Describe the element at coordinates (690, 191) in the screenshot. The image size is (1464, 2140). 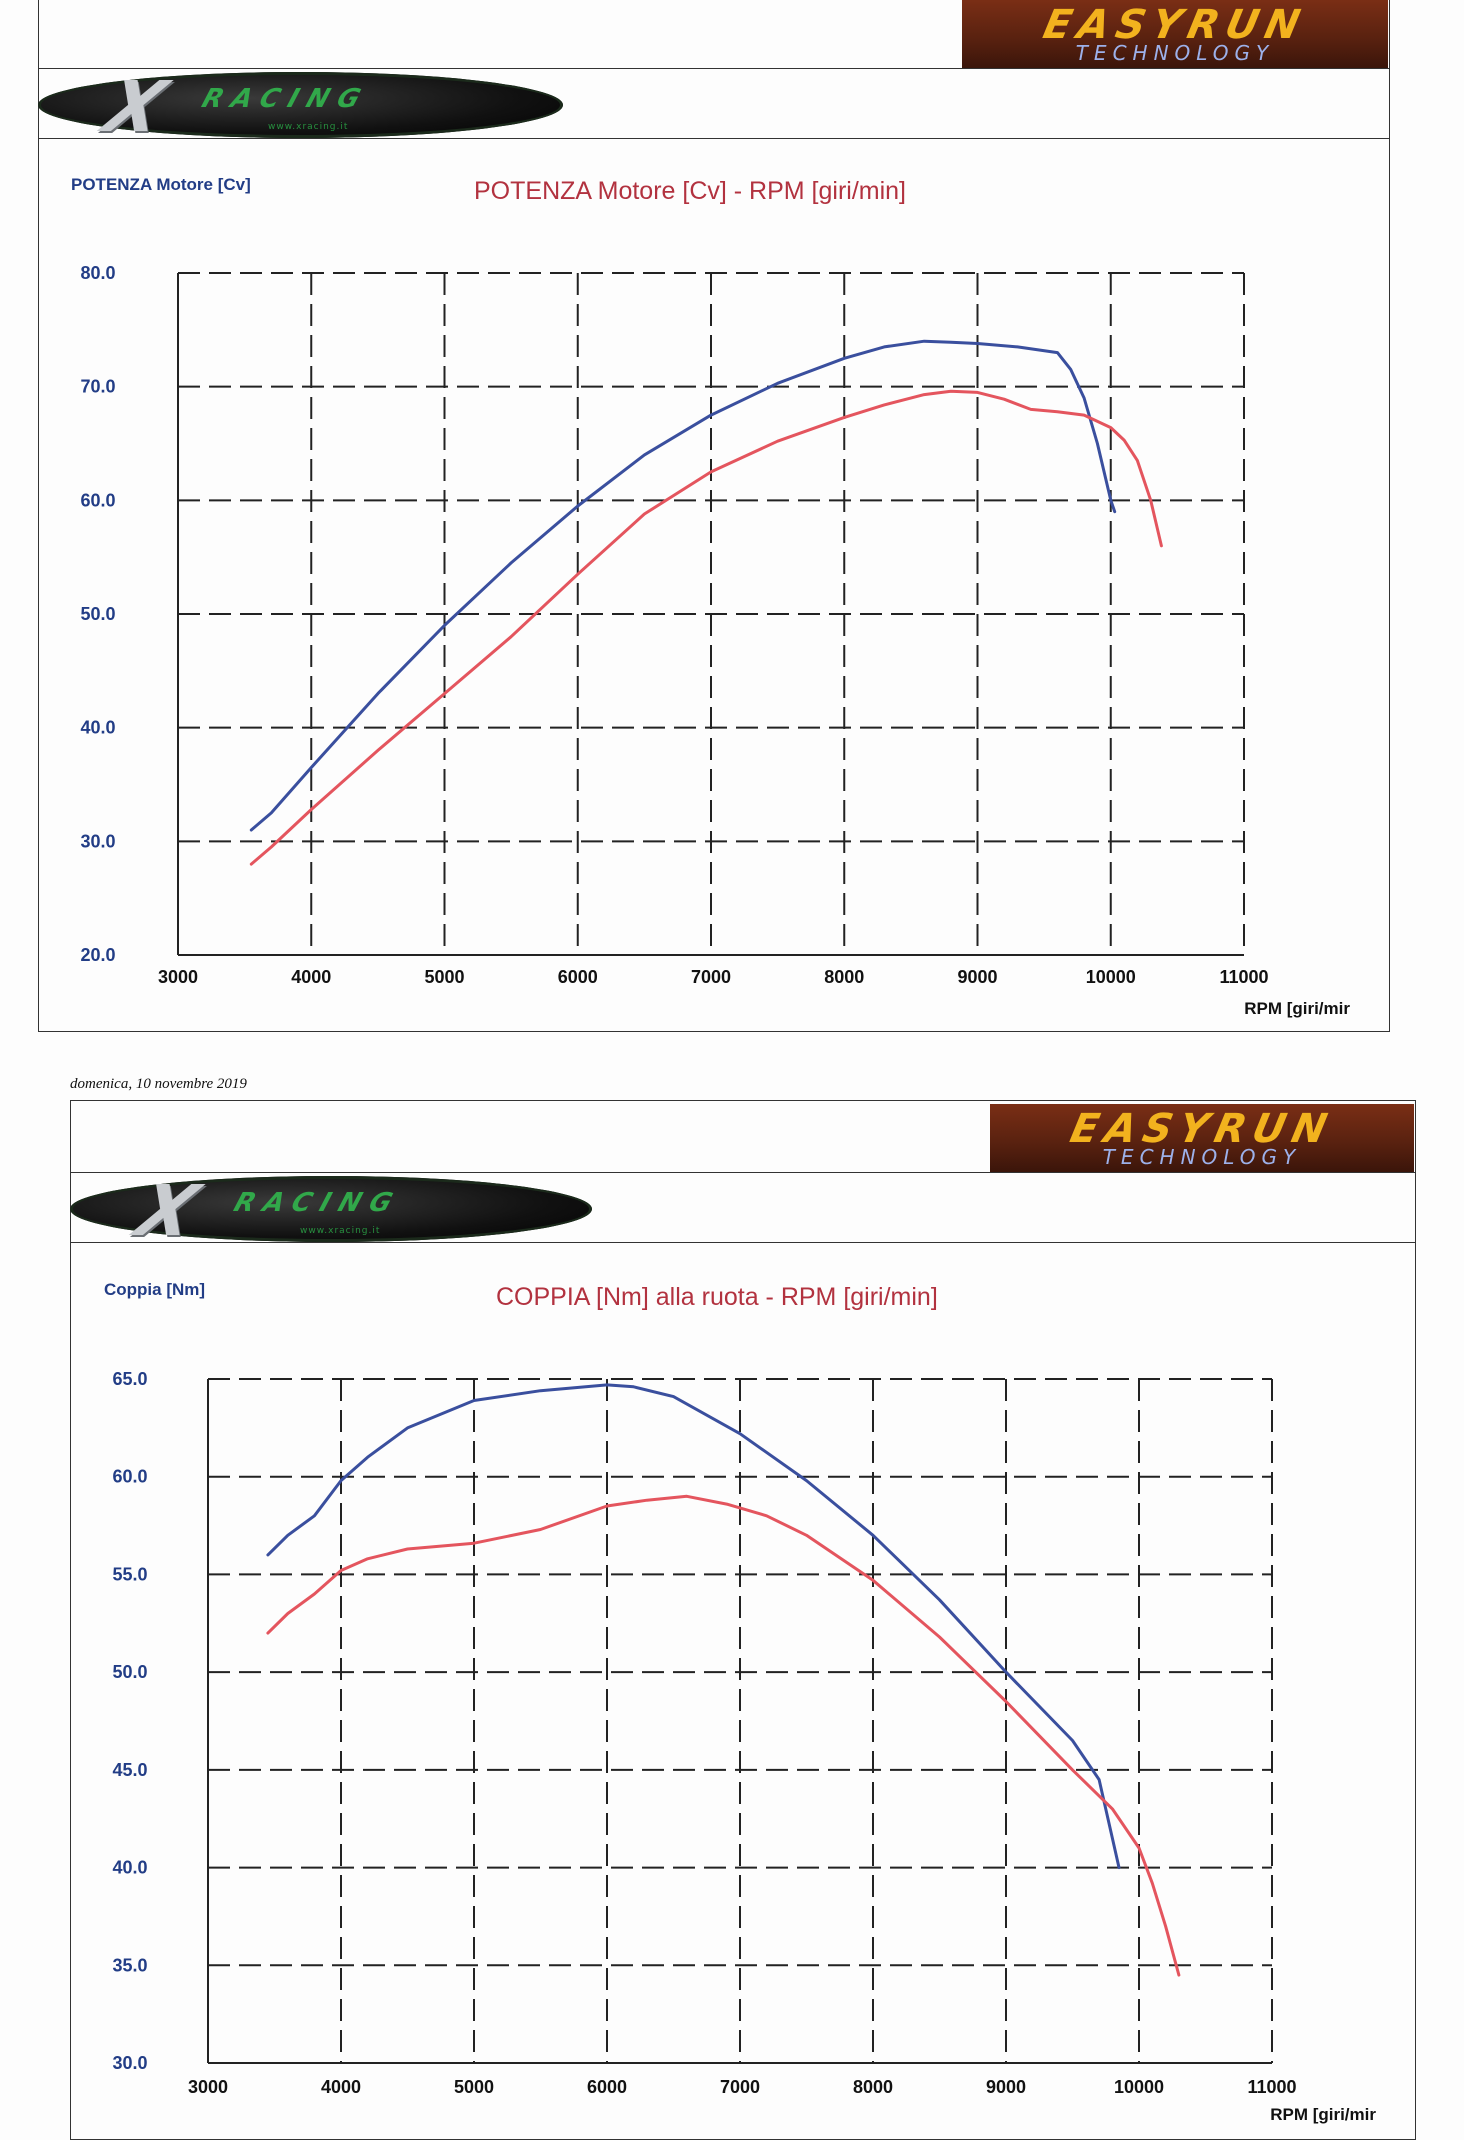
I see `power-chart-title: POTENZA Motore [Cv] - RPM [giri/min]` at that location.